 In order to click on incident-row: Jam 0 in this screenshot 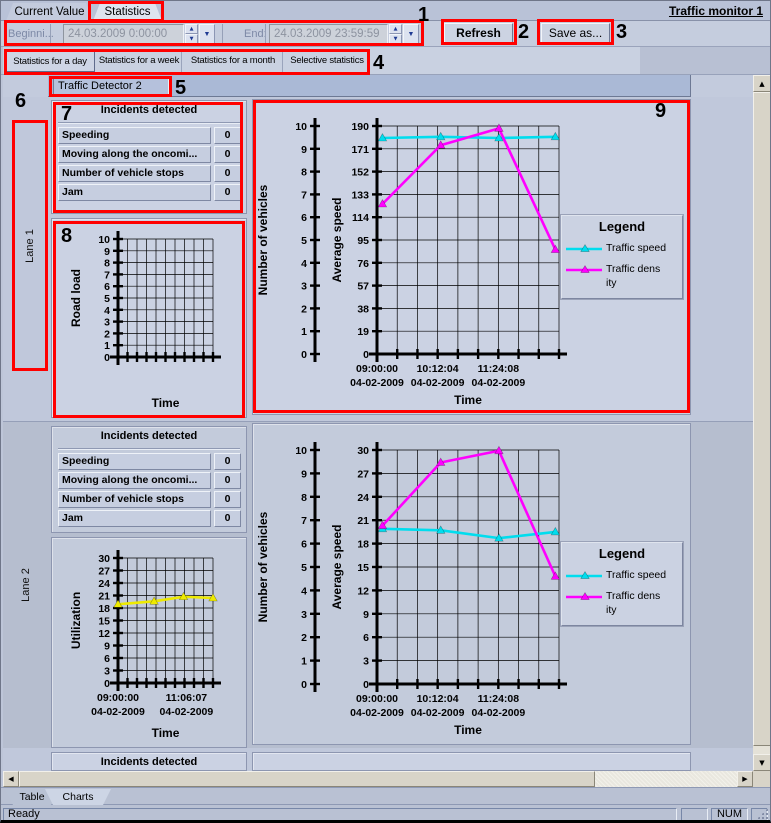, I will do `click(149, 518)`.